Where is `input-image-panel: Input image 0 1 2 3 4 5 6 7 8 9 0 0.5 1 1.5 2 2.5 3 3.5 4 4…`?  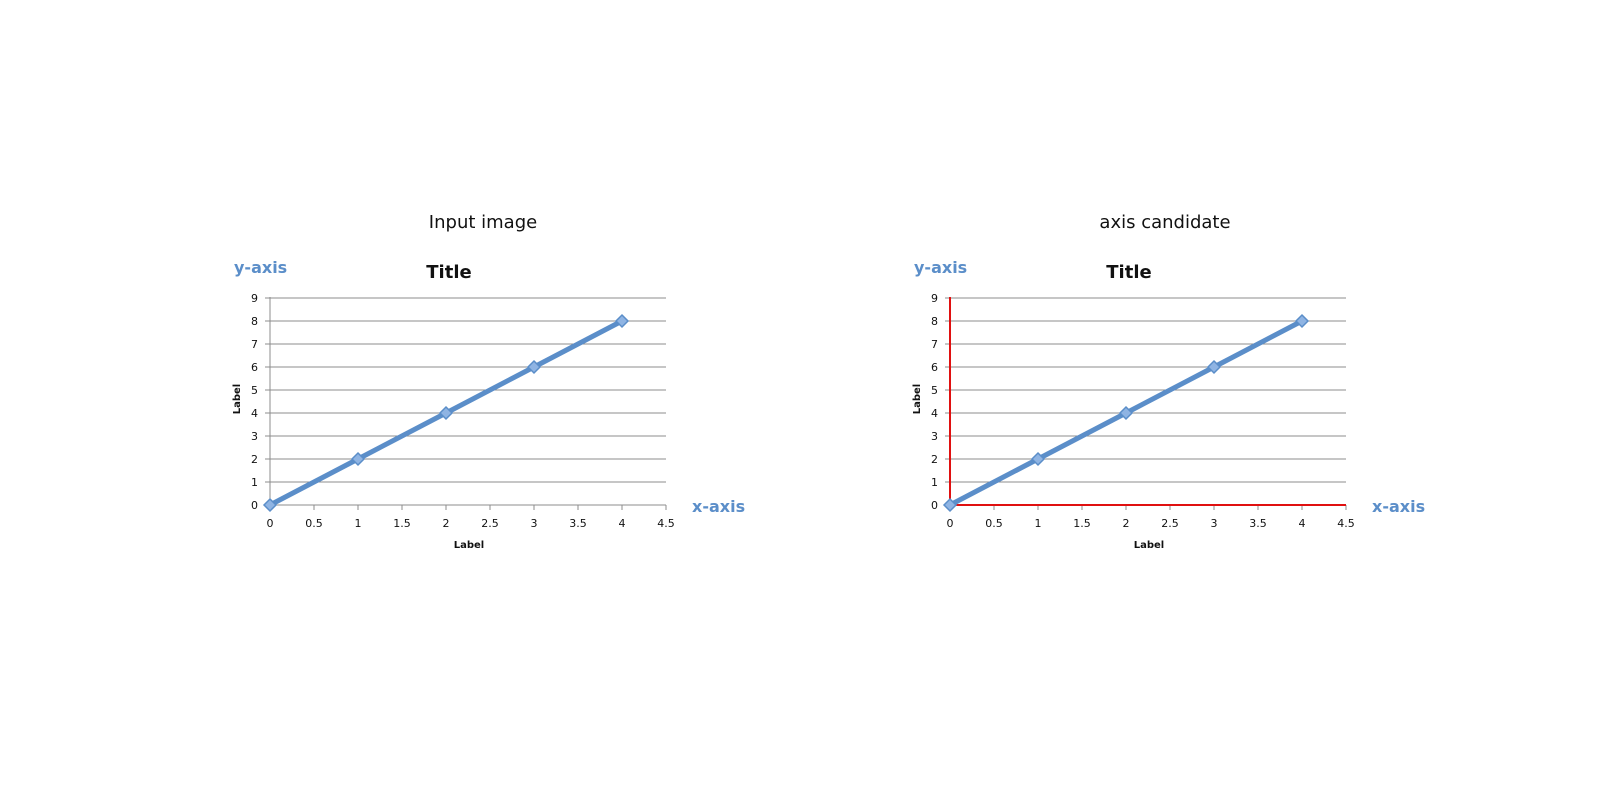 input-image-panel: Input image 0 1 2 3 4 5 6 7 8 9 0 0.5 1 1.5 2 2.5 3 3.5 4 4… is located at coordinates (488, 381).